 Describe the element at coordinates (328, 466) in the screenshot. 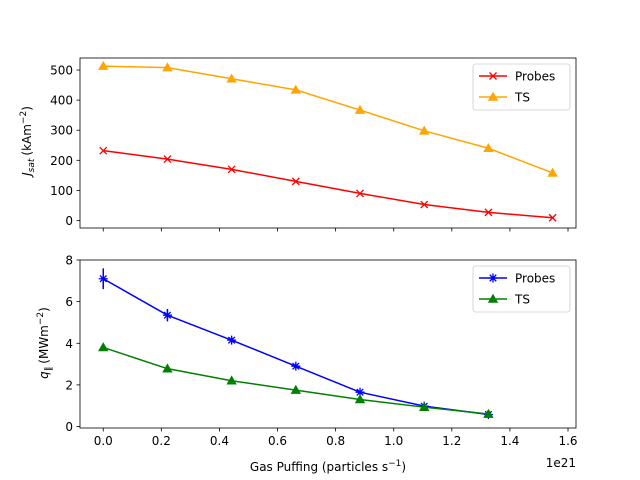

I see `x-axis-label: Gas Puffing (particles s−1)` at that location.